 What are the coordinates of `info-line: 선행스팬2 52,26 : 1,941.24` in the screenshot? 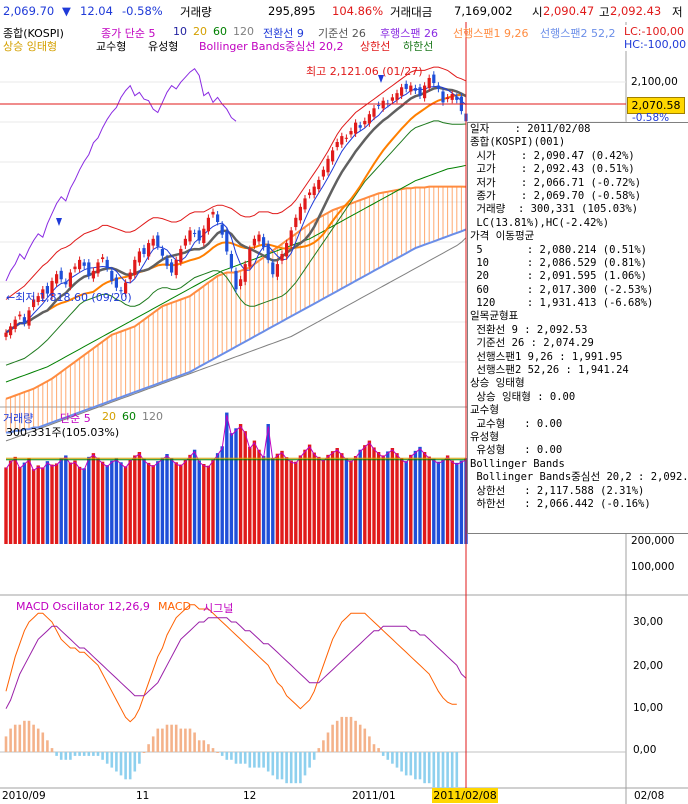 It's located at (549, 370).